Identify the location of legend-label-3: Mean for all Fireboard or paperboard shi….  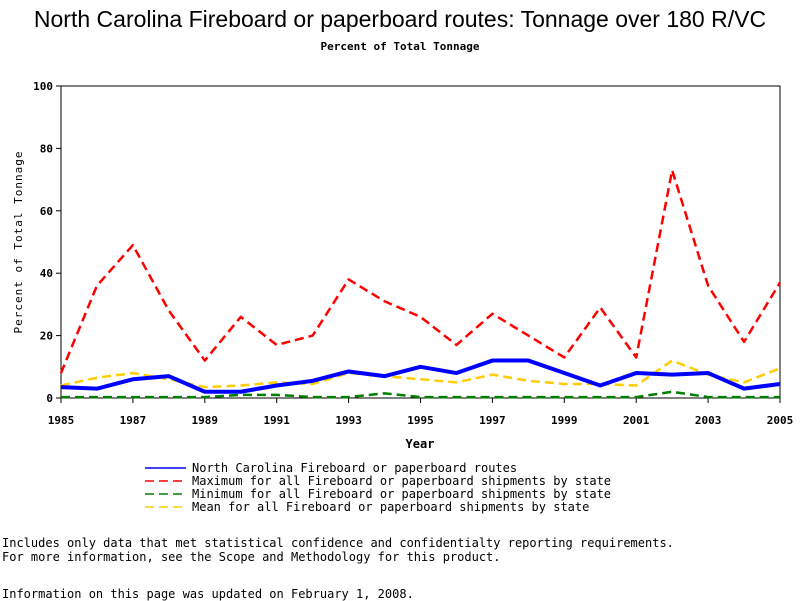
(390, 507).